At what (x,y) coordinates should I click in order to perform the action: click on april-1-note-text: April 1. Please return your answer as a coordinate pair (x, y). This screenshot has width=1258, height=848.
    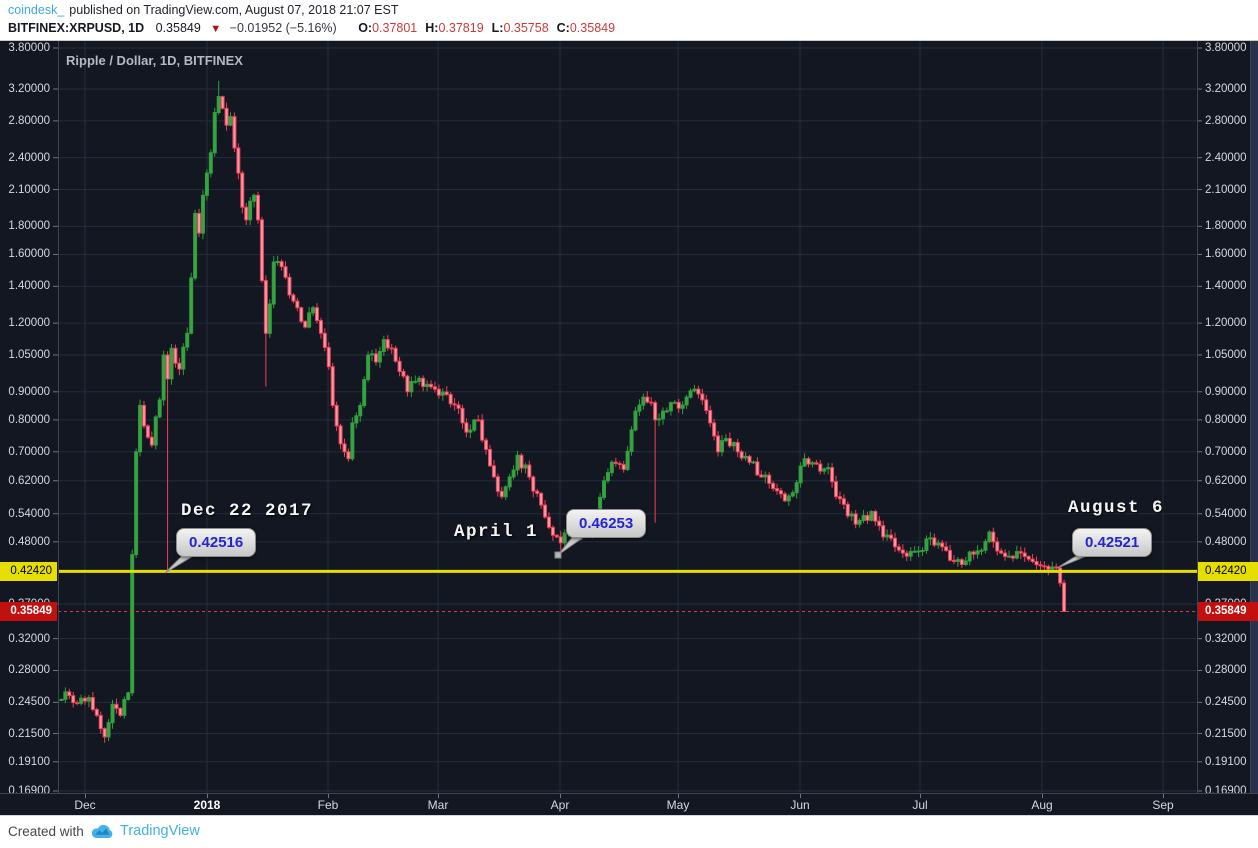
    Looking at the image, I should click on (496, 532).